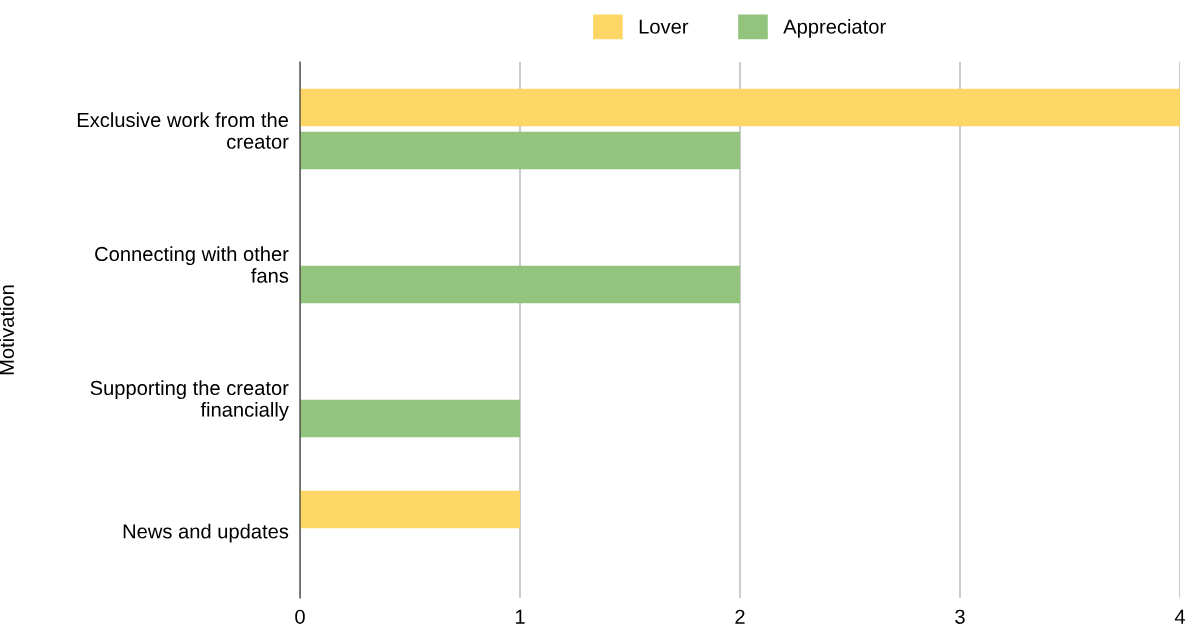 The height and width of the screenshot is (641, 1187). I want to click on x-tick-label: 0, so click(300, 616).